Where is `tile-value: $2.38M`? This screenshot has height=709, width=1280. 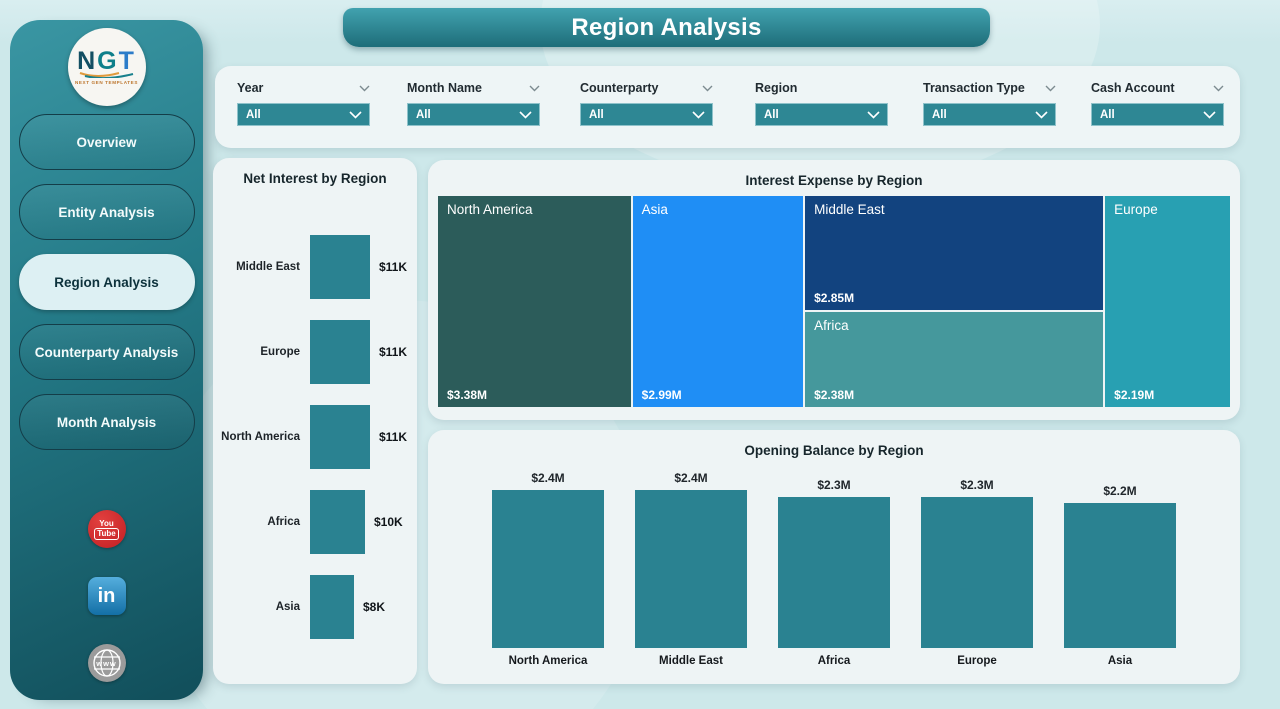
tile-value: $2.38M is located at coordinates (834, 395).